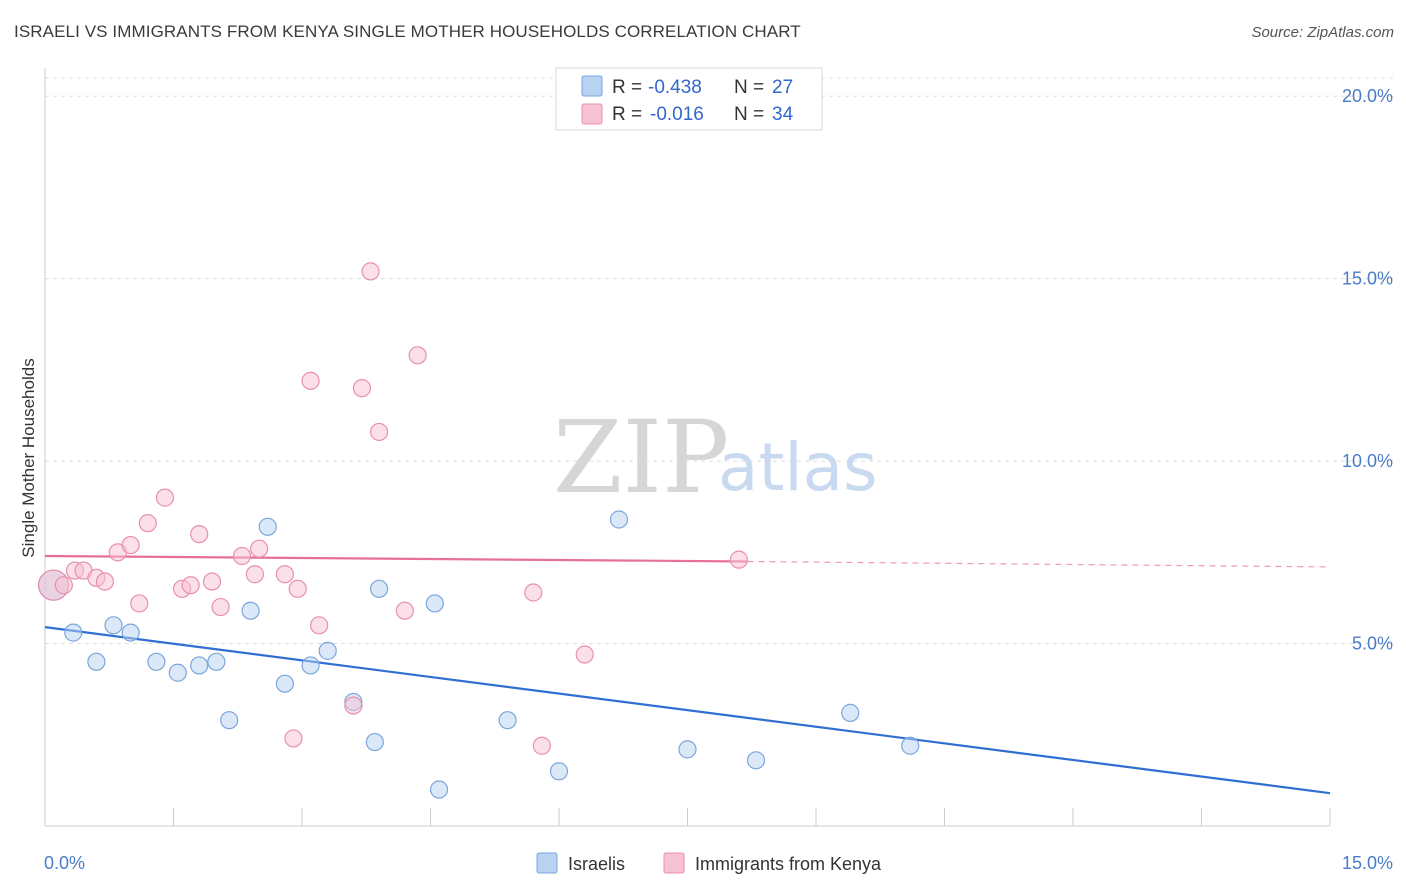  I want to click on bottom-legend-swatch-pink, so click(674, 863).